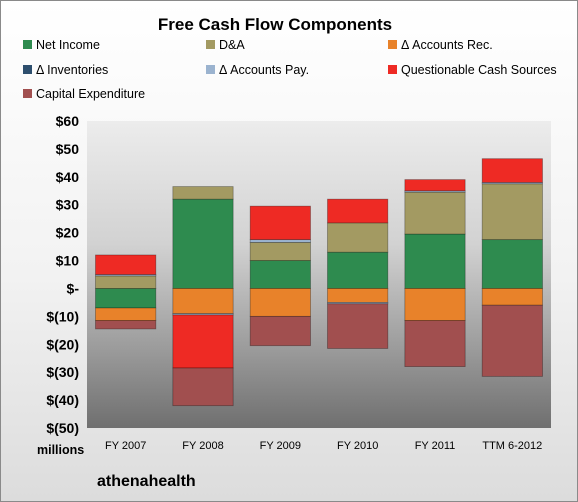 Image resolution: width=578 pixels, height=502 pixels. Describe the element at coordinates (479, 70) in the screenshot. I see `legend-label: Questionable Cash Sources` at that location.